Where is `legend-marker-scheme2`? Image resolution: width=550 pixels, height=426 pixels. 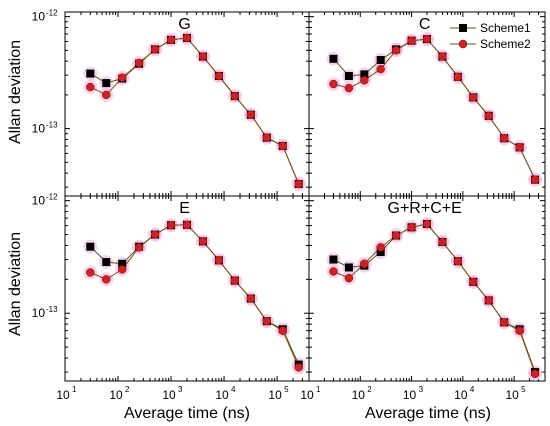 legend-marker-scheme2 is located at coordinates (463, 44).